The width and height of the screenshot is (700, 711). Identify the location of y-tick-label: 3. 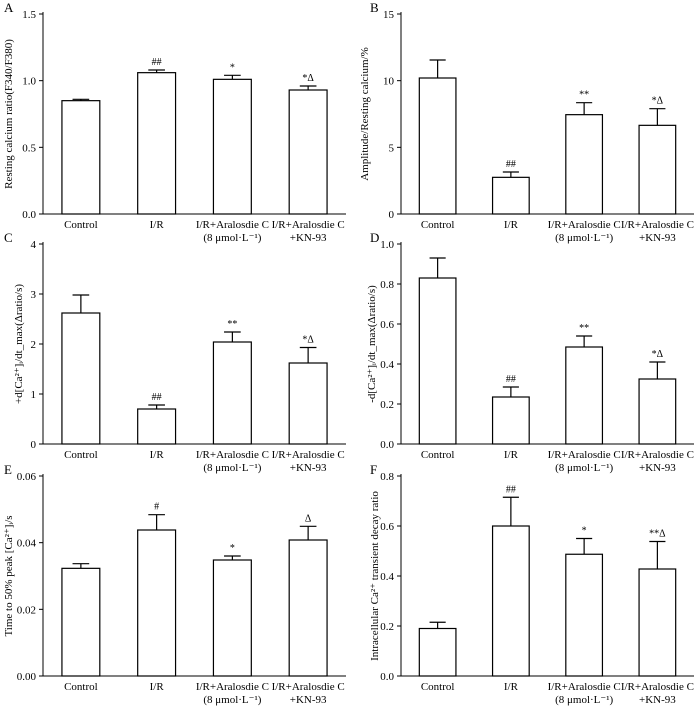
(34, 295).